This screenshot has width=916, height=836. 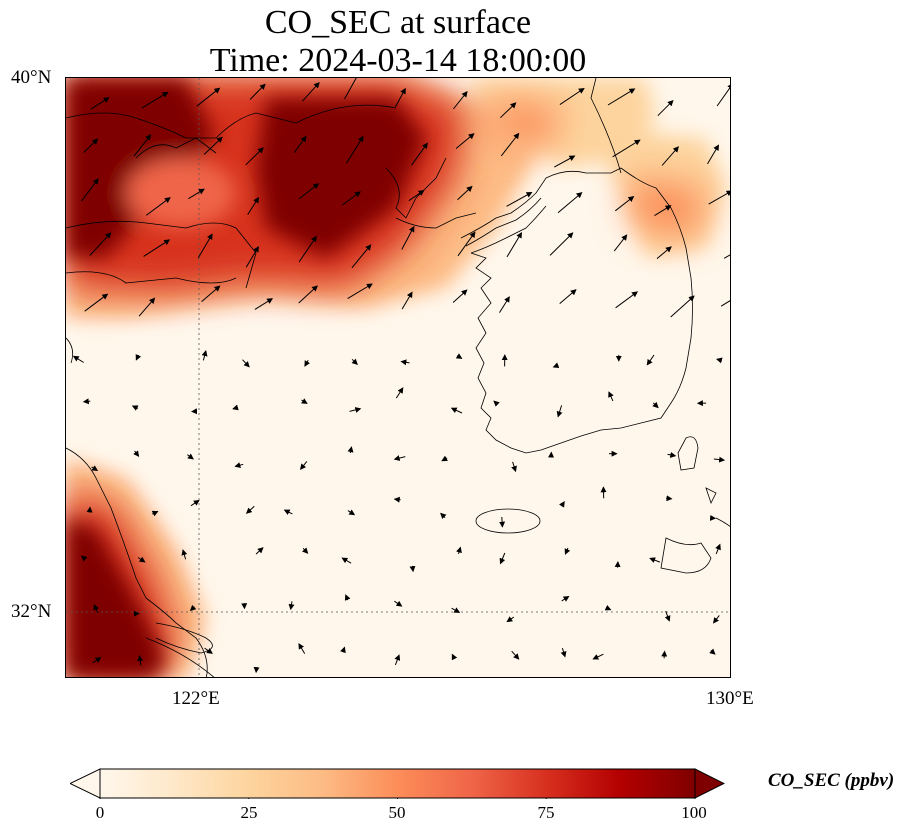 I want to click on colorbar-tick-75: 75, so click(x=546, y=812).